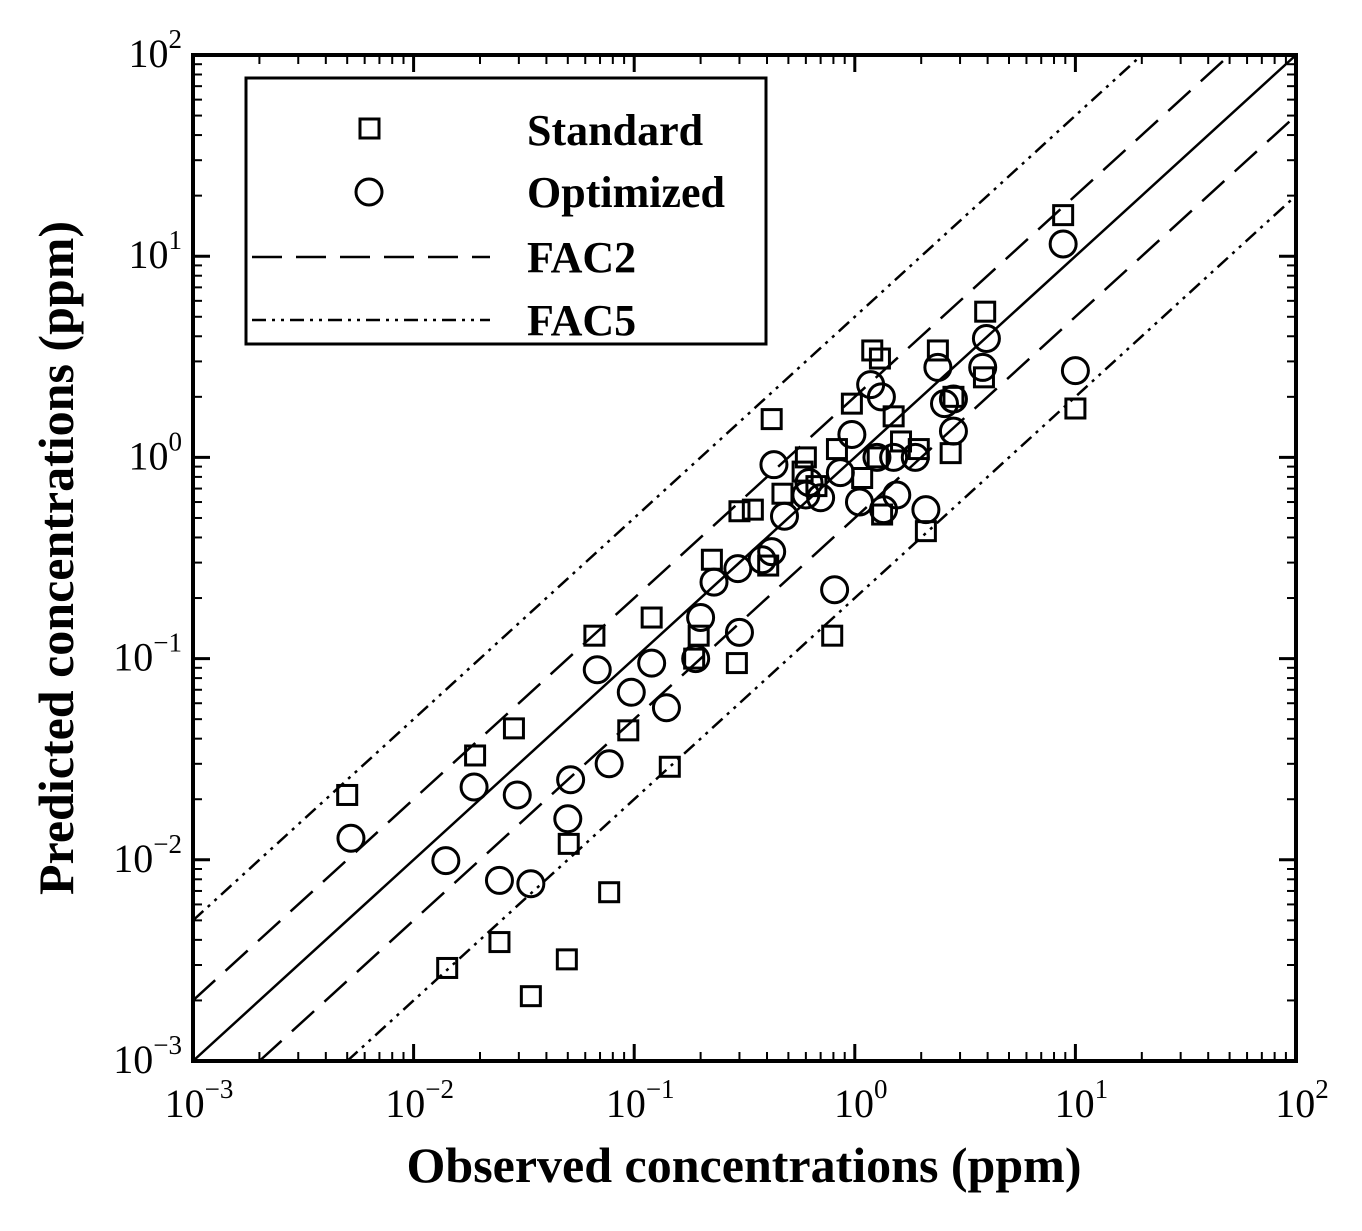 The height and width of the screenshot is (1231, 1362). I want to click on y-tick-label: 10¹, so click(156, 251).